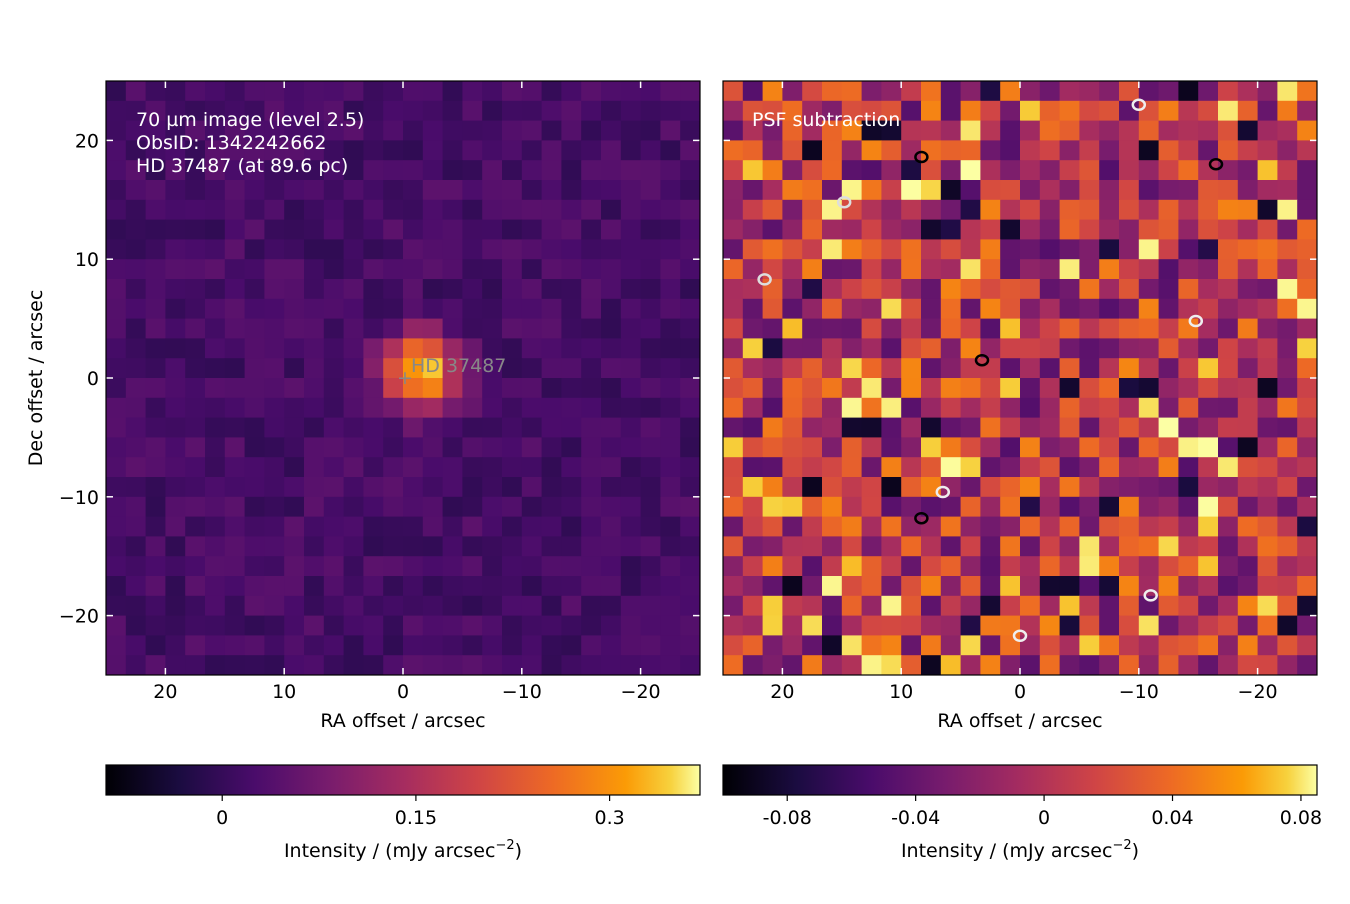 The image size is (1350, 904). What do you see at coordinates (921, 157) in the screenshot?
I see `contour-loop` at bounding box center [921, 157].